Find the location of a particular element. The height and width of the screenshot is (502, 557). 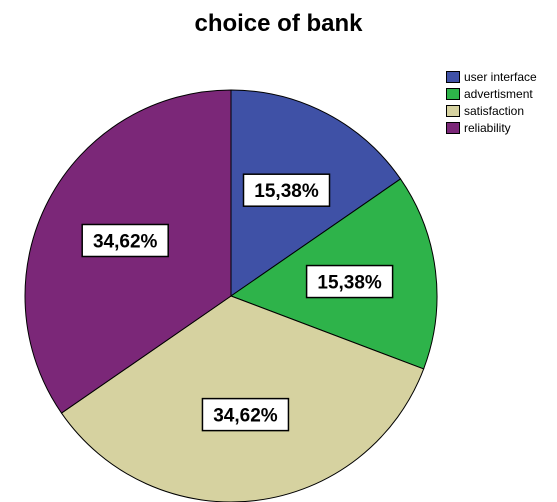

legend-label: advertisment is located at coordinates (498, 93).